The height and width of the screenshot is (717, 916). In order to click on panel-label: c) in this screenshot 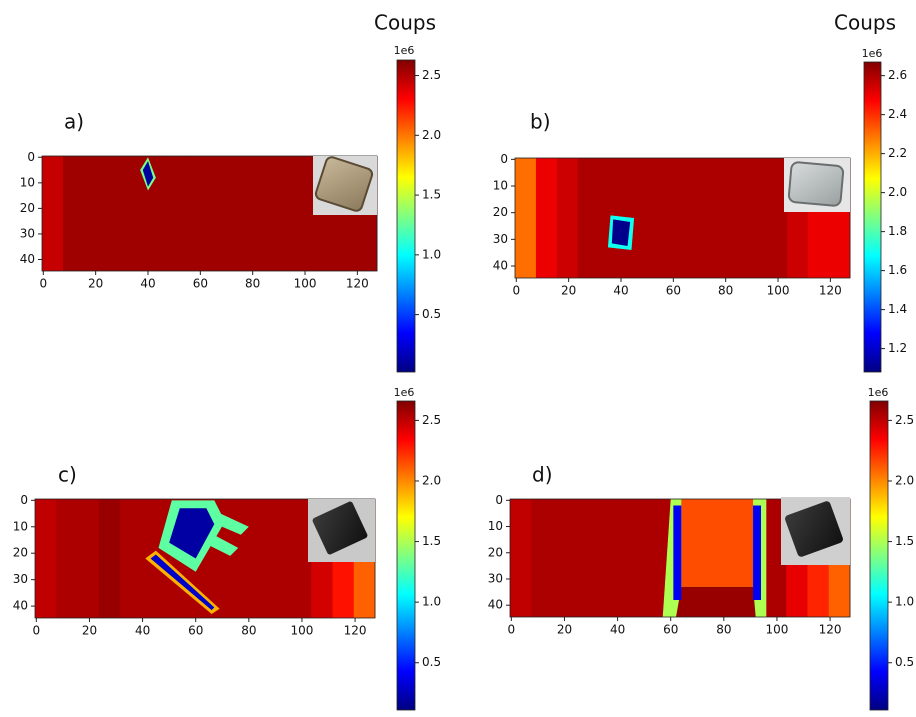, I will do `click(67, 475)`.